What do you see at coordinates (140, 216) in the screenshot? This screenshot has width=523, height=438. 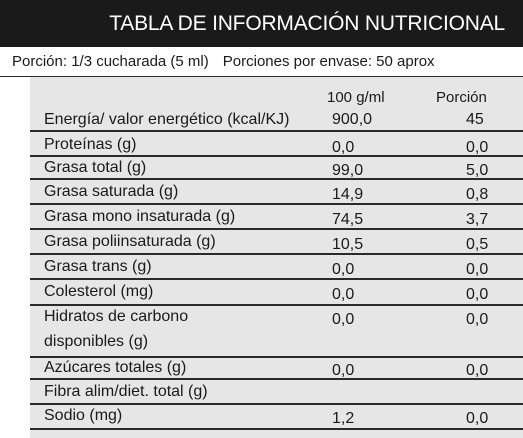 I see `nutrient-label: Grasa mono insaturada (g)` at bounding box center [140, 216].